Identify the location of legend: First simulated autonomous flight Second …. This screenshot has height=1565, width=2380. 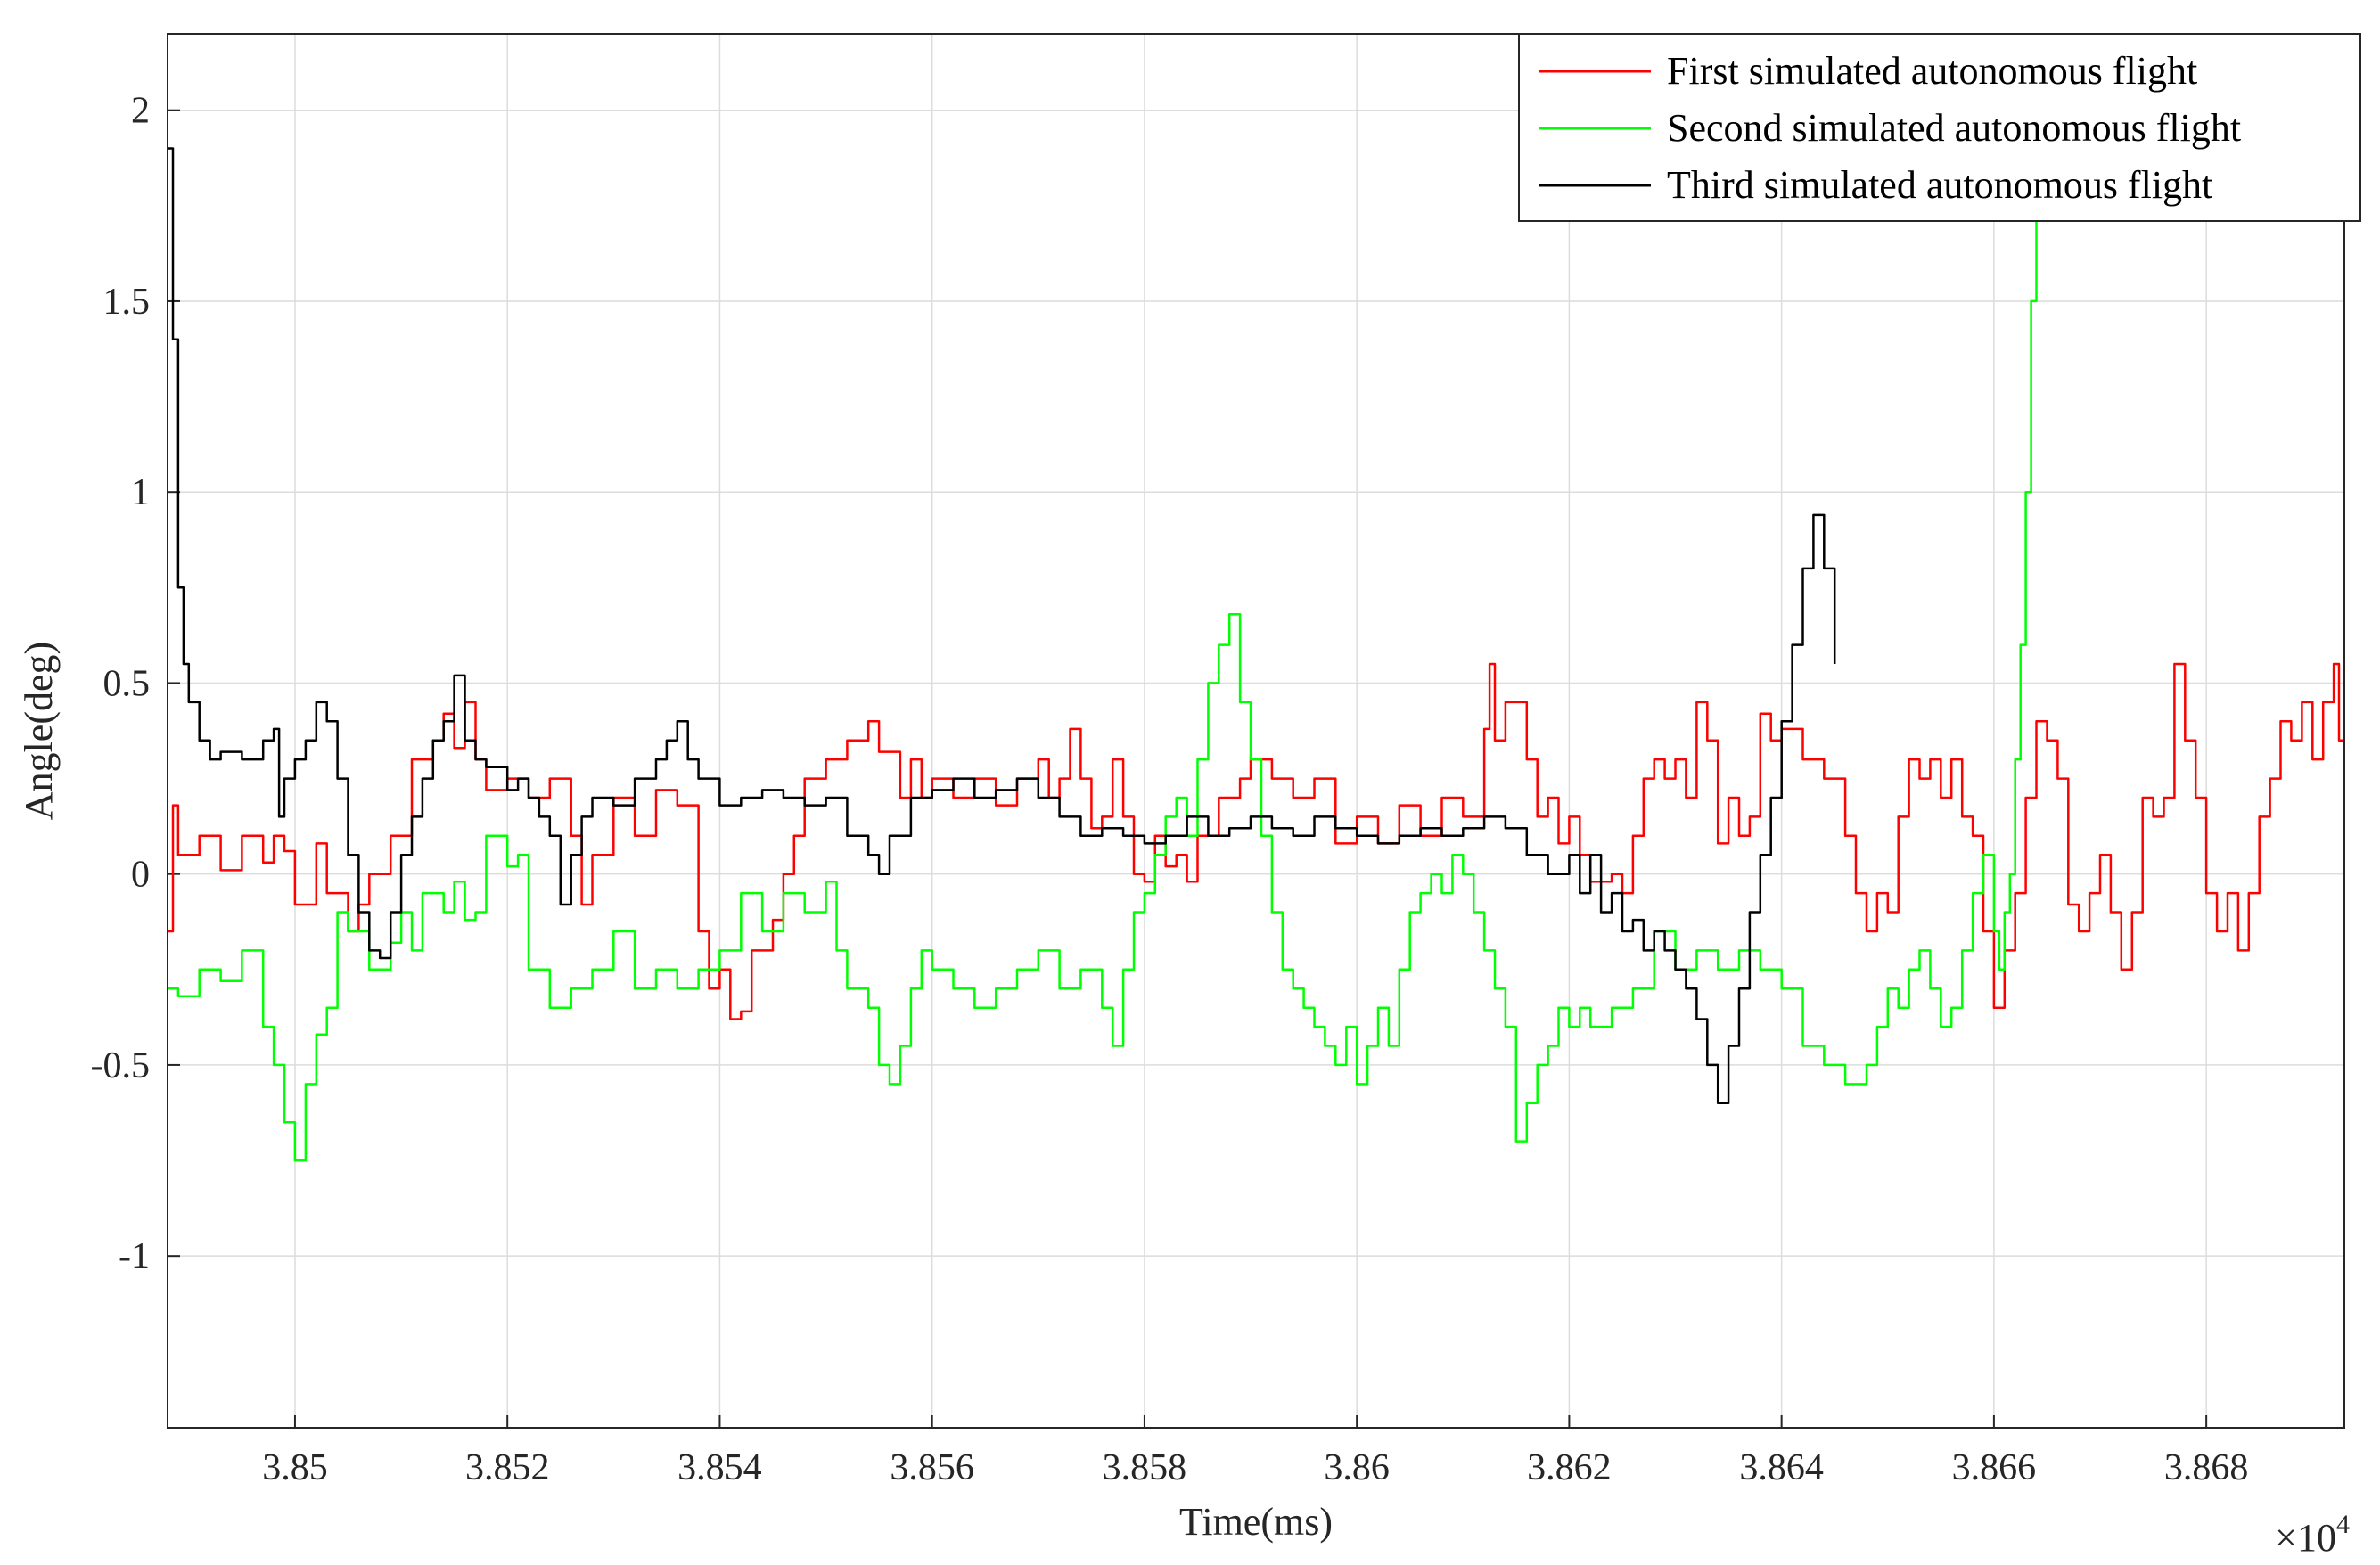
(1939, 127).